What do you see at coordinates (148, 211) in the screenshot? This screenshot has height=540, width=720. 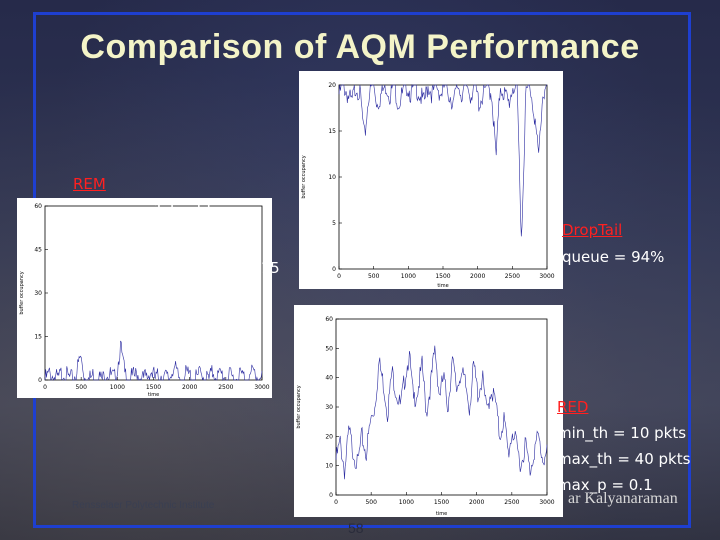 I see `rem-queue-text: queue = 1.5 pkts` at bounding box center [148, 211].